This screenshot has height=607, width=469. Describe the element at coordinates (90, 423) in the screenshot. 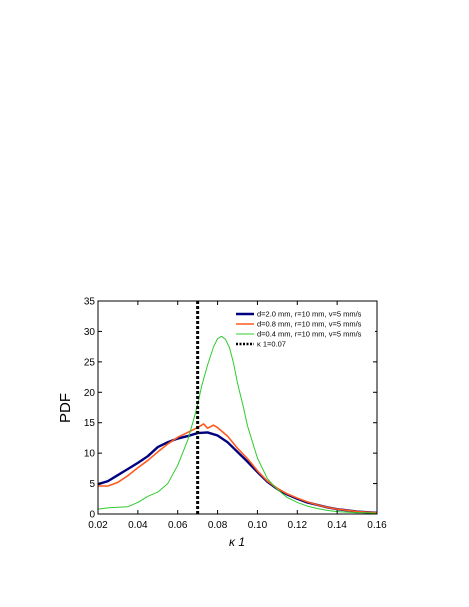

I see `y-tick-label: 15` at that location.